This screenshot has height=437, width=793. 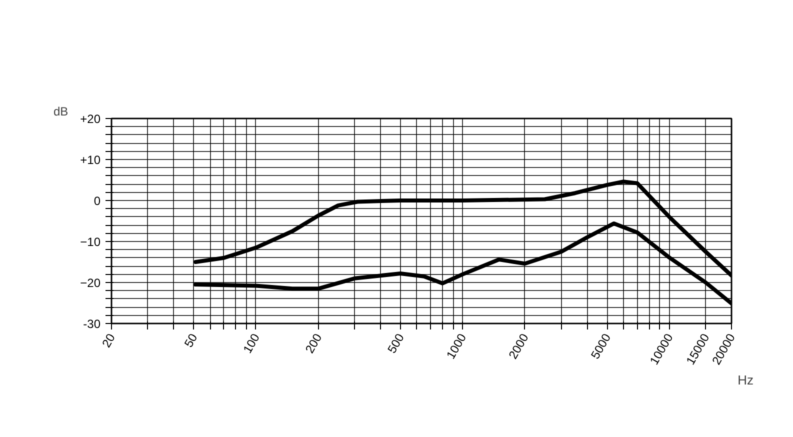 I want to click on x-axis-title: Hz, so click(x=746, y=380).